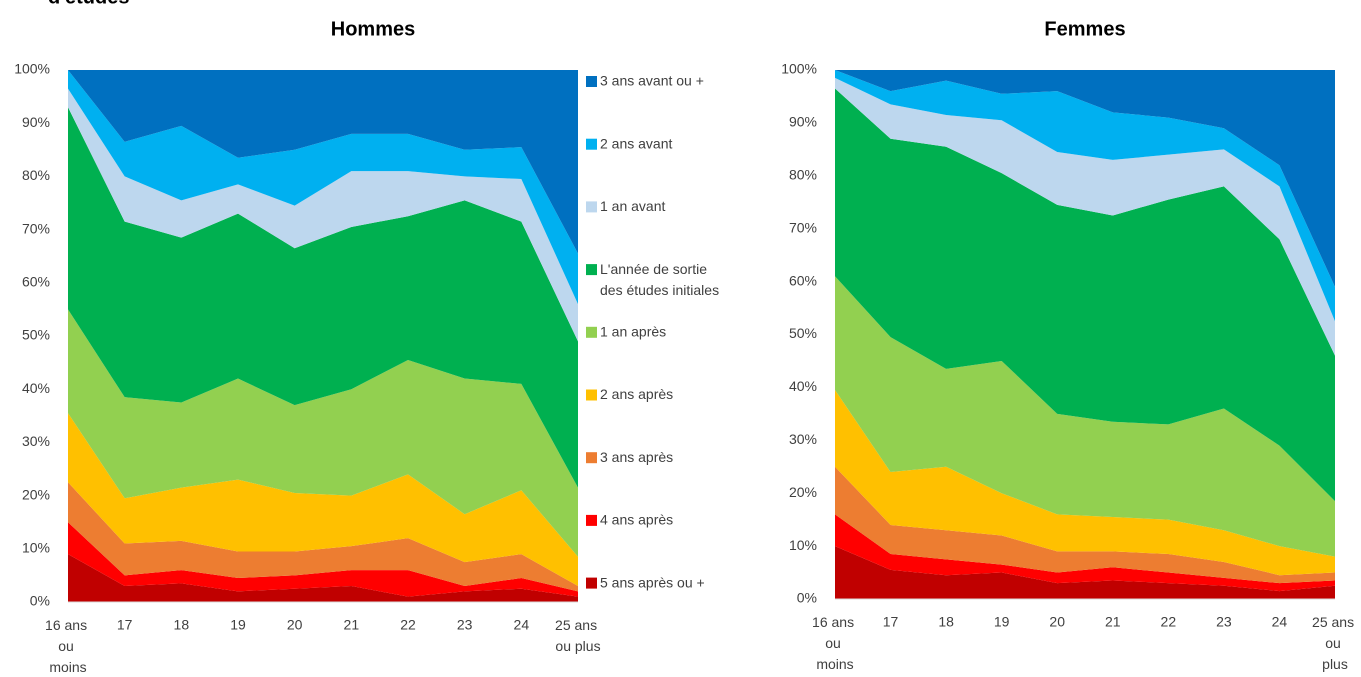 This screenshot has height=677, width=1361. Describe the element at coordinates (652, 81) in the screenshot. I see `legend-label: 3 ans avant ou +` at that location.